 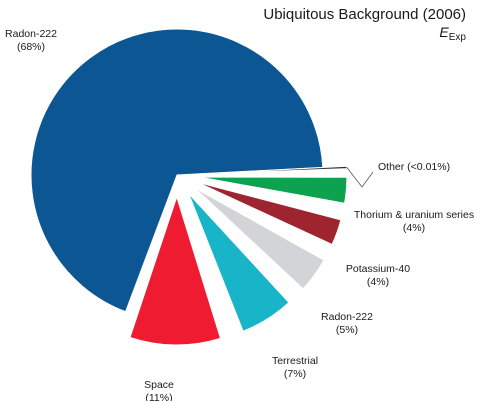 I want to click on slice-label-5: Thorium & uranium series (4%), so click(x=414, y=221).